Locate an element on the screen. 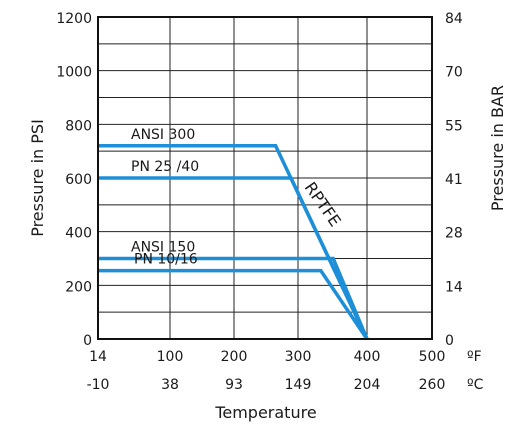  unit-fahrenheit: ºF is located at coordinates (474, 357).